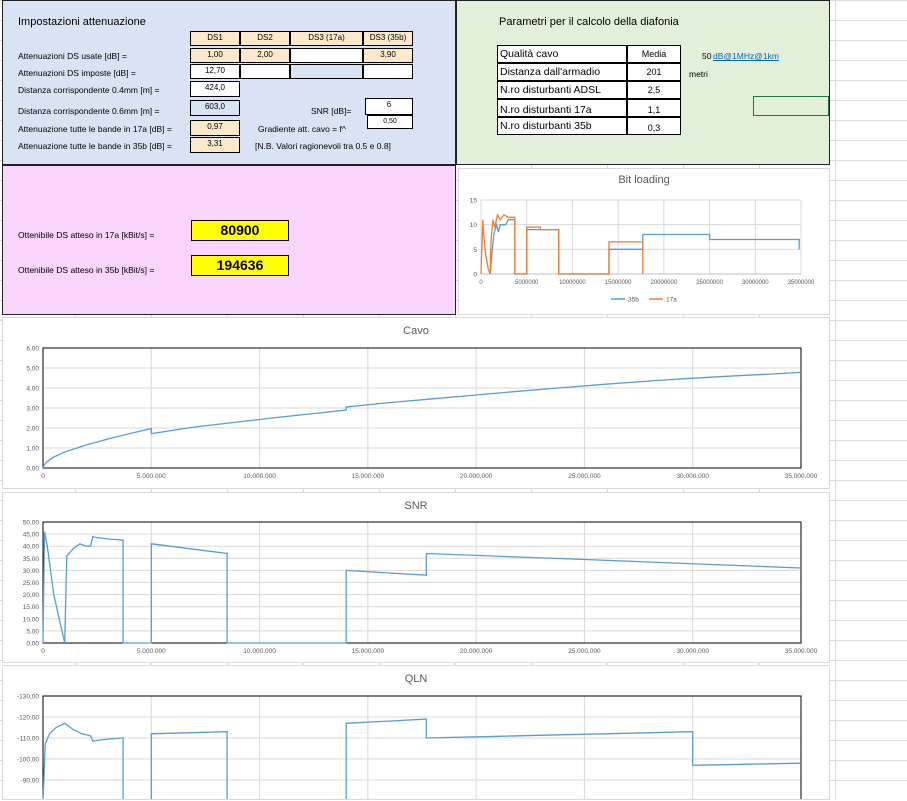 This screenshot has width=907, height=801. What do you see at coordinates (326, 55) in the screenshot?
I see `cell-used-ds3-17a` at bounding box center [326, 55].